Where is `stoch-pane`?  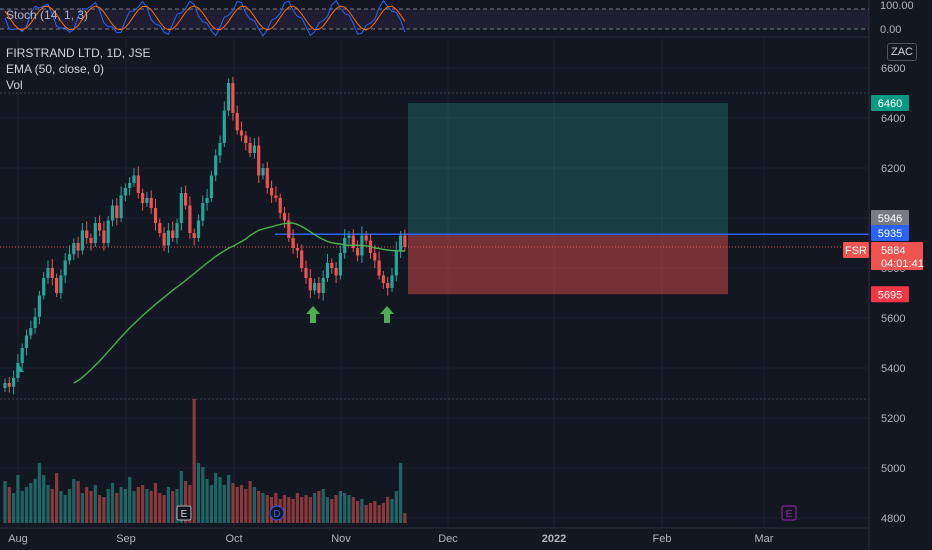 stoch-pane is located at coordinates (466, 19).